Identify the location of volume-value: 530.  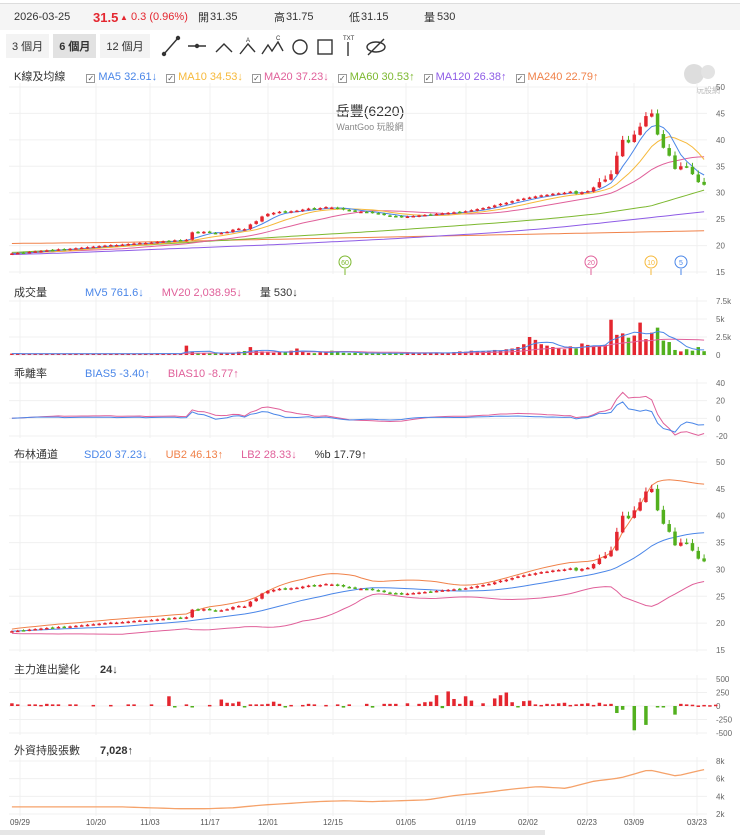
(446, 17).